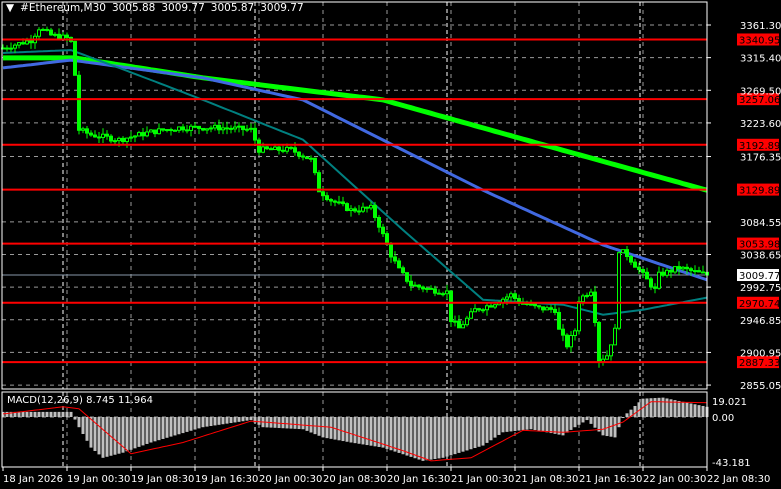  What do you see at coordinates (33, 479) in the screenshot?
I see `time-tick-label: 18 Jan 2026` at bounding box center [33, 479].